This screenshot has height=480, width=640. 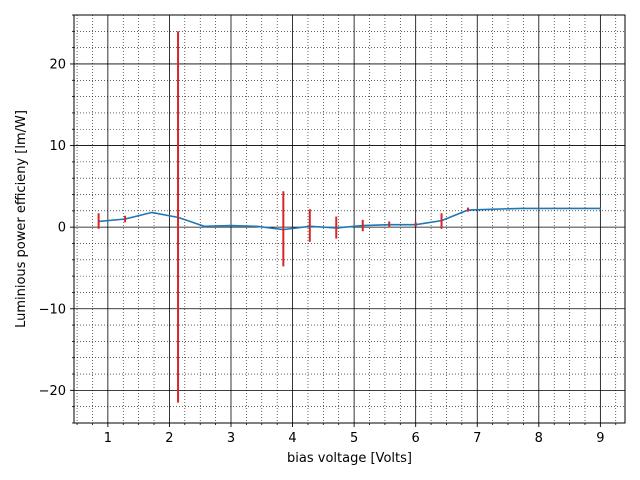 What do you see at coordinates (108, 438) in the screenshot?
I see `x-tick-label: 1` at bounding box center [108, 438].